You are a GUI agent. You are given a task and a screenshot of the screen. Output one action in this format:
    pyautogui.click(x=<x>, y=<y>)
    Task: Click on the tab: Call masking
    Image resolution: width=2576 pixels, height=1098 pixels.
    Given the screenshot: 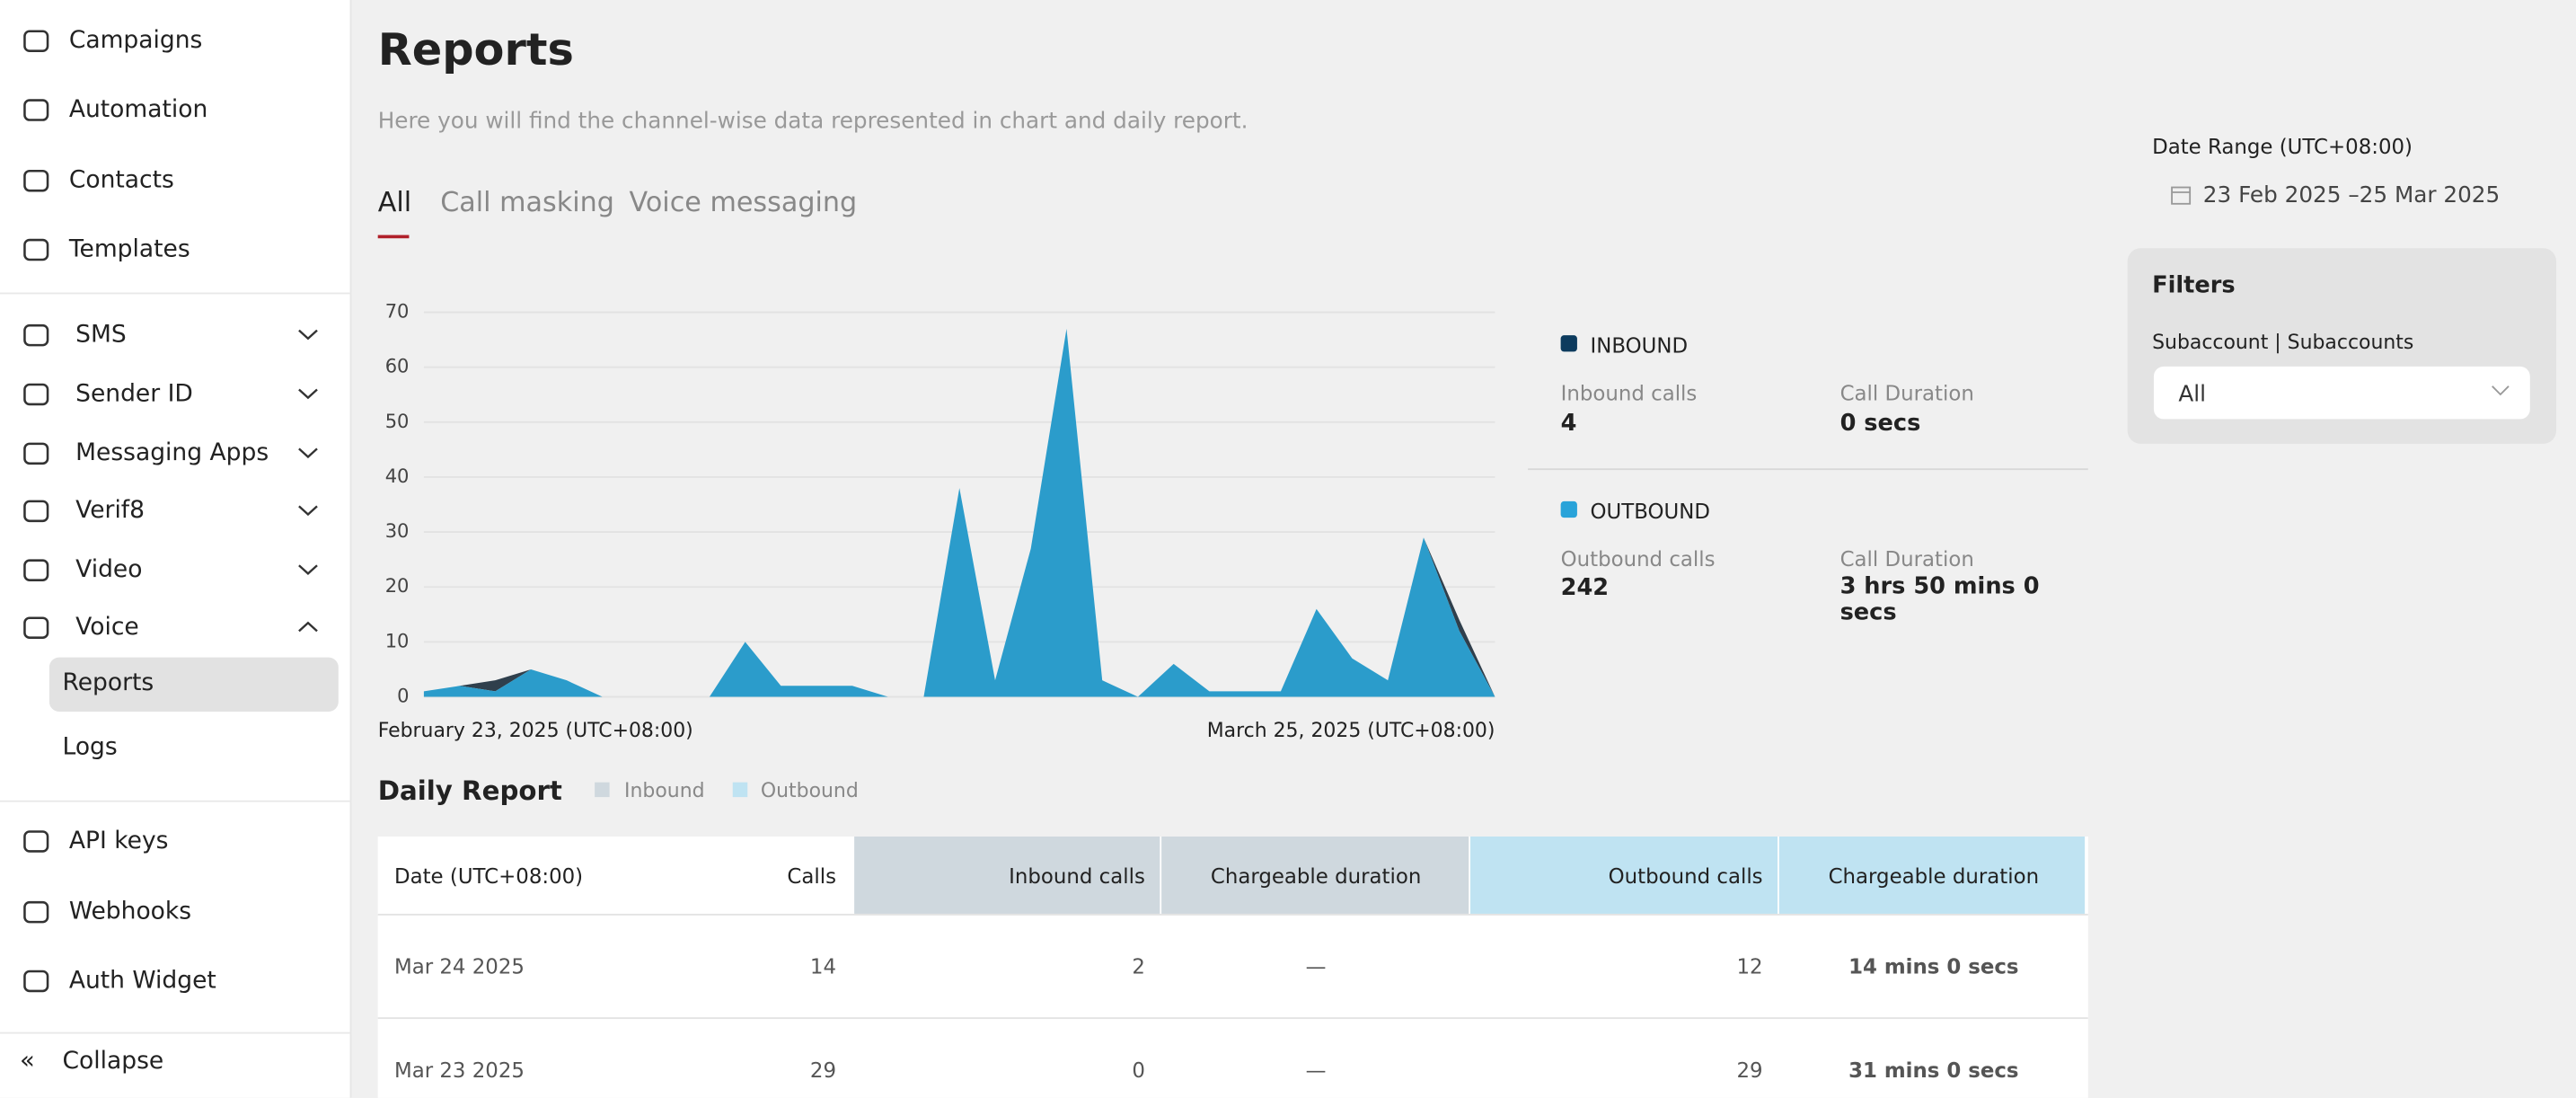 What is the action you would take?
    pyautogui.click(x=527, y=202)
    